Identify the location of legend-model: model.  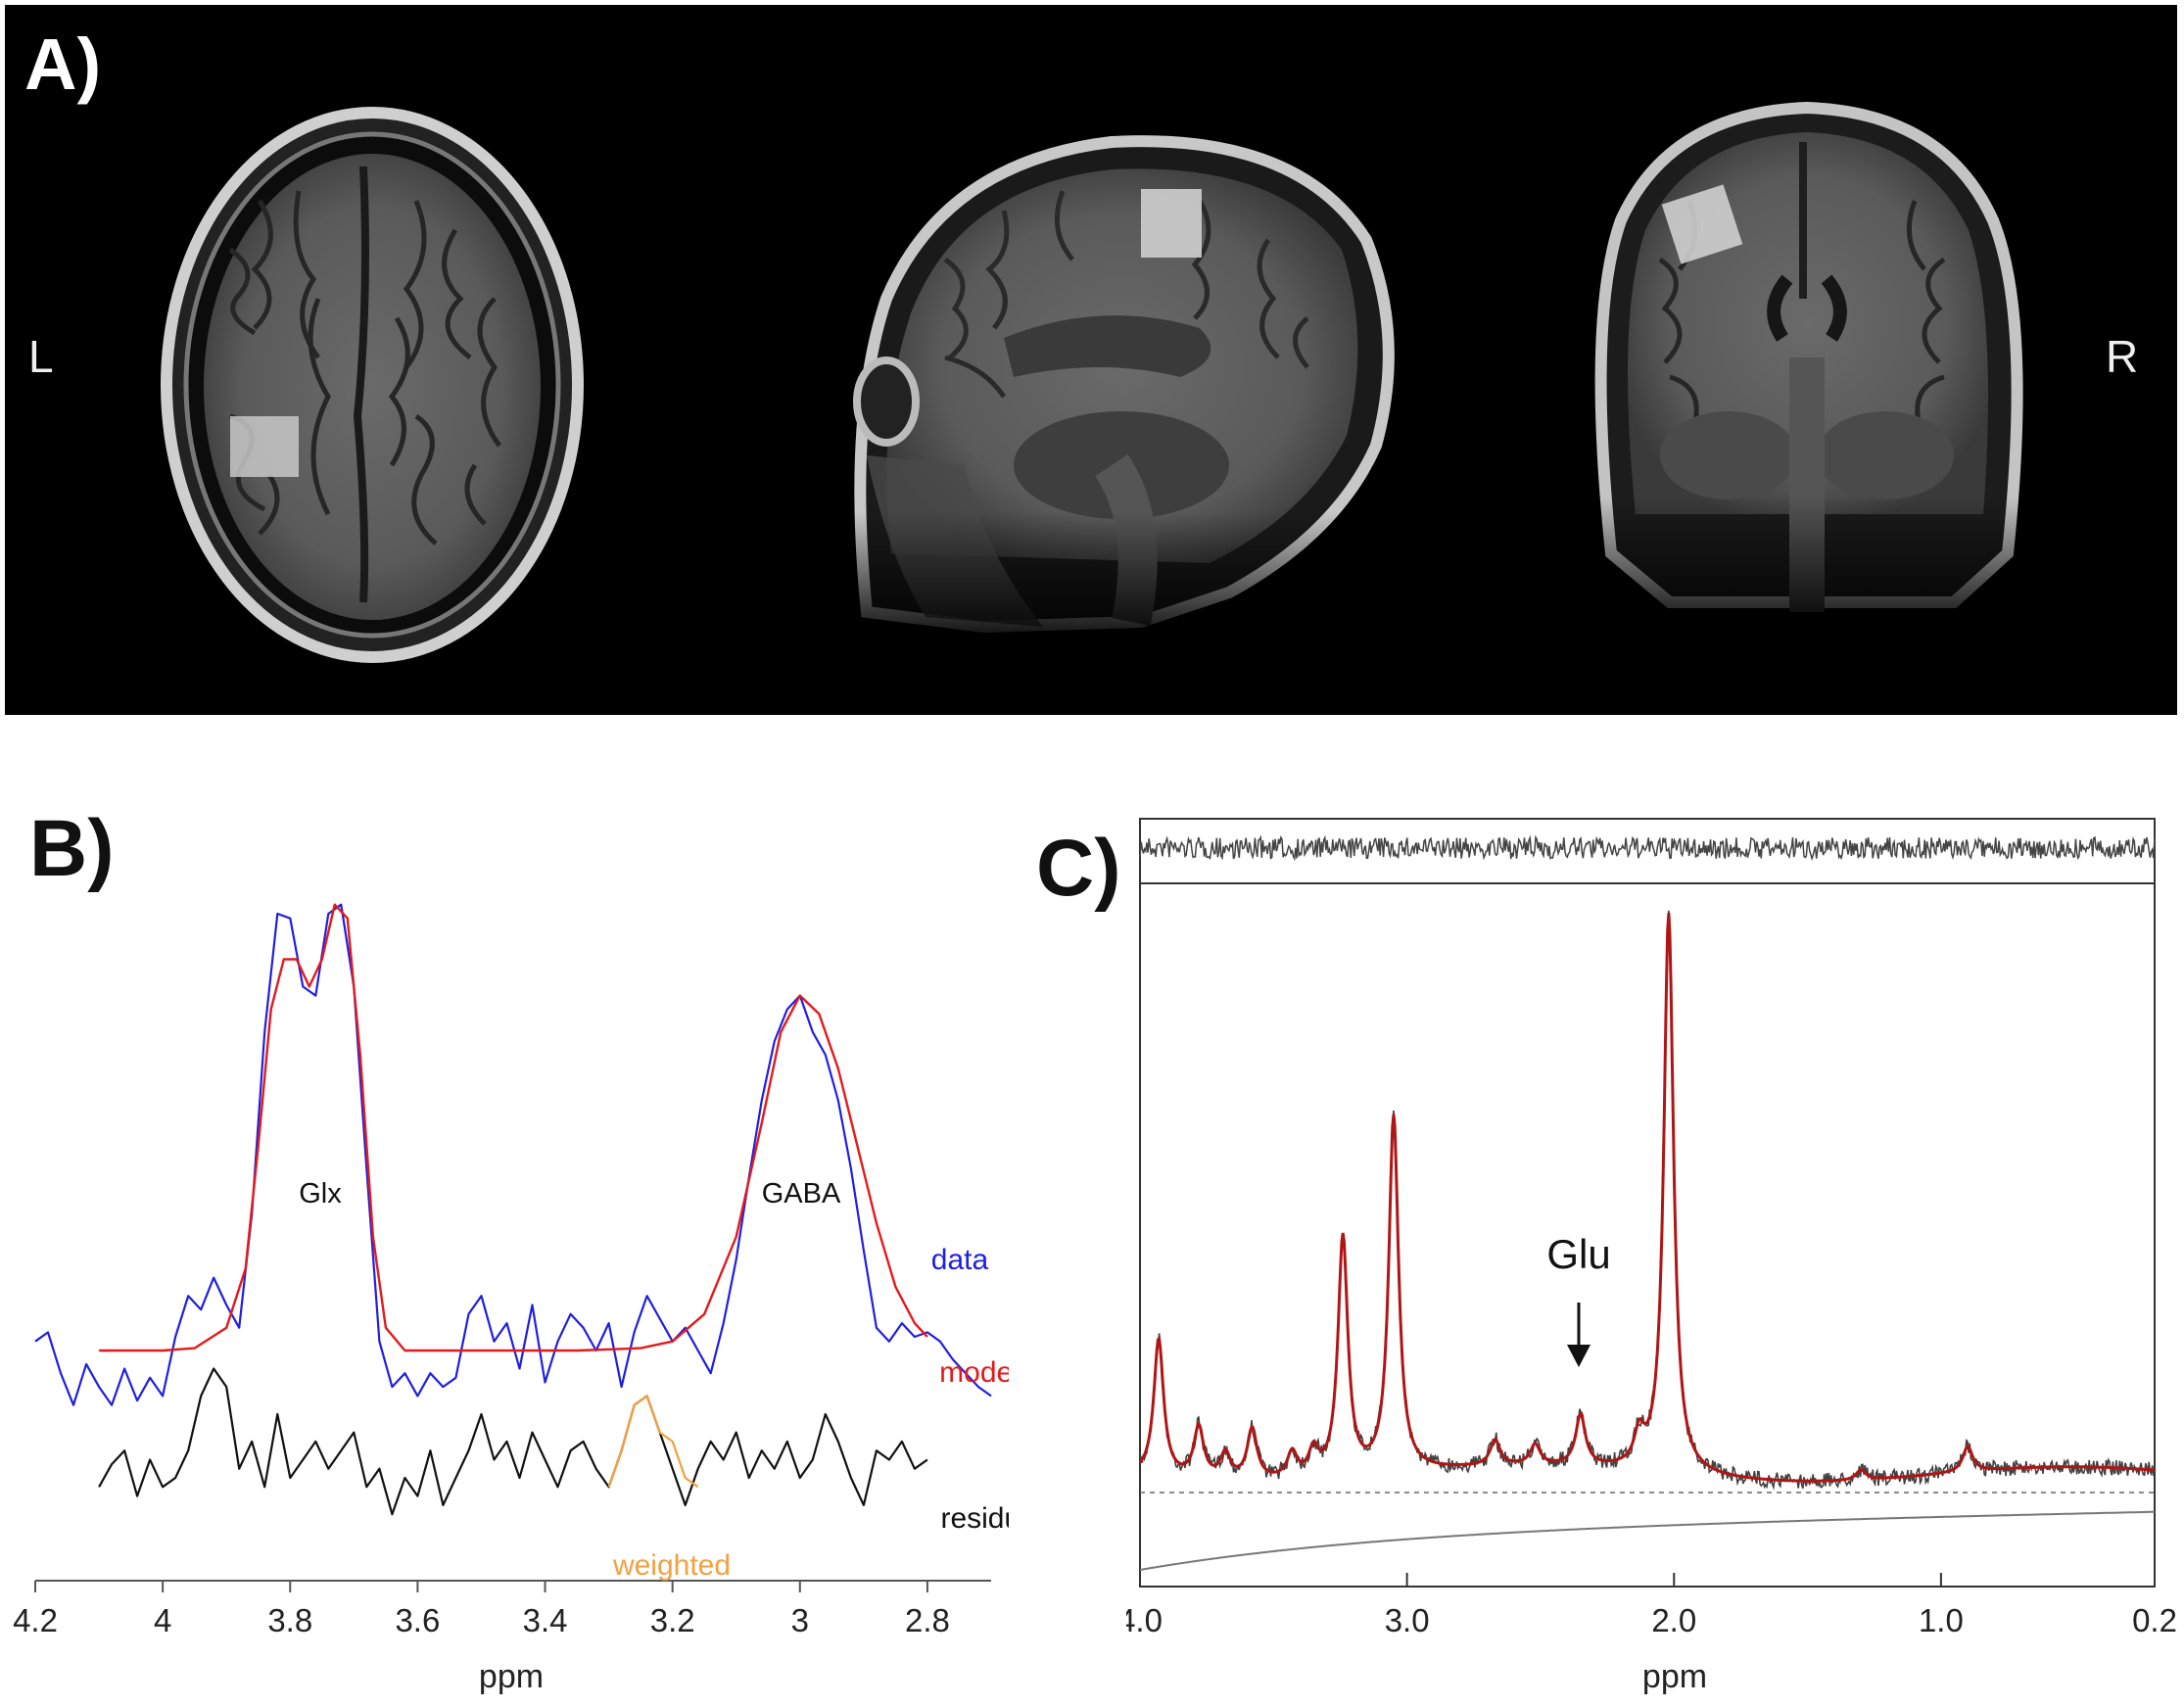
(974, 1373).